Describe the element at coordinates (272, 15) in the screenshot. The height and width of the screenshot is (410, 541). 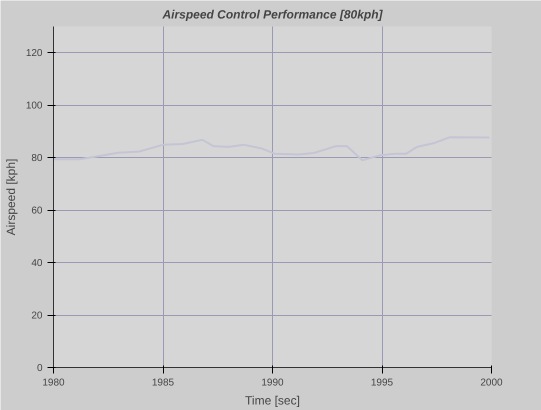
I see `chart-title: Airspeed Control Performance [80kph]` at that location.